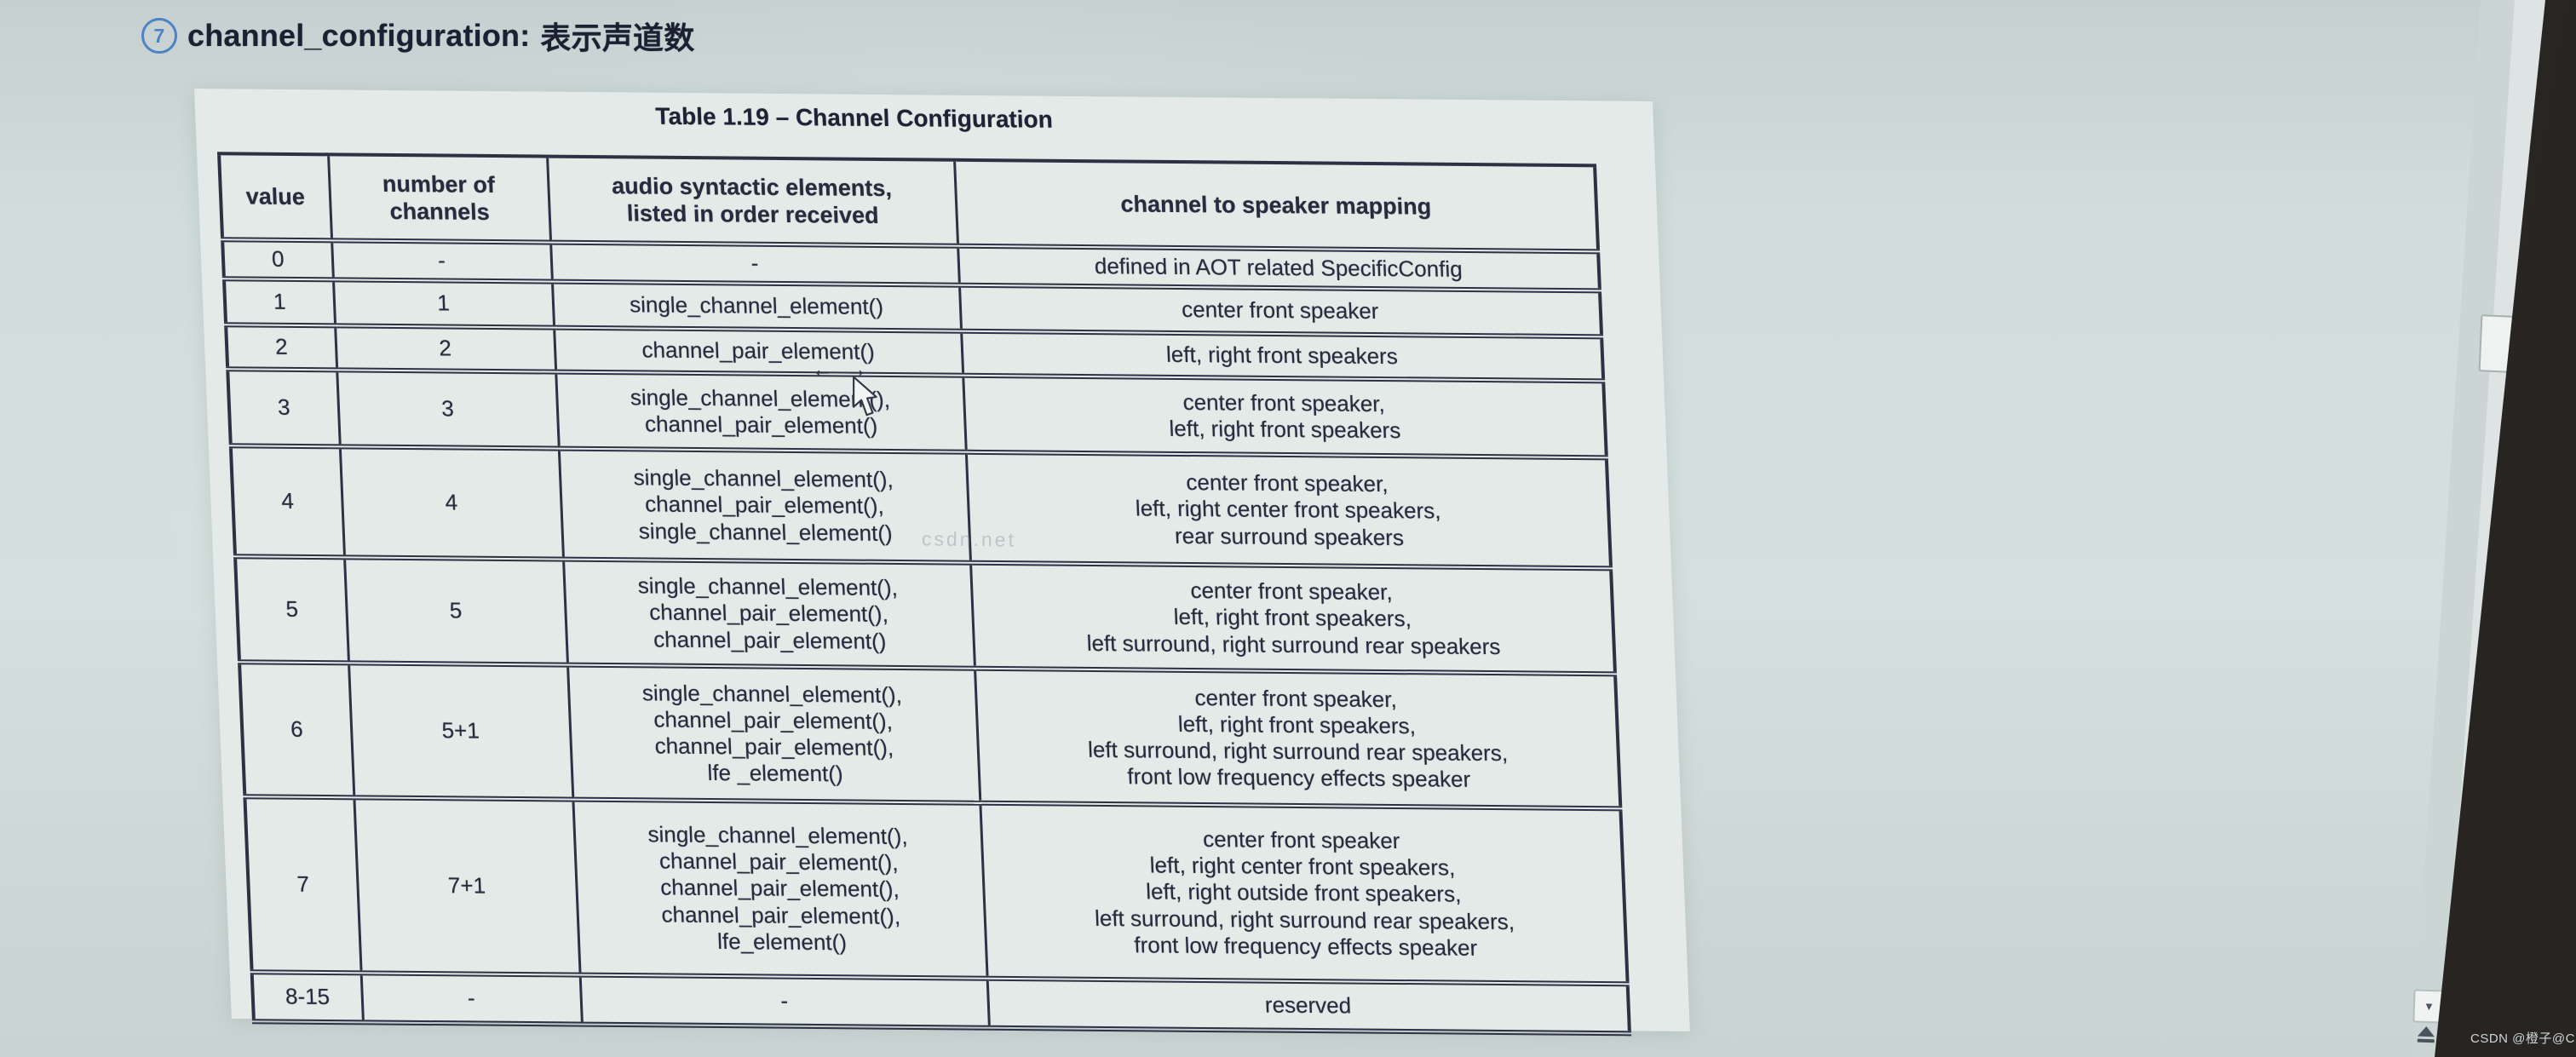 This screenshot has width=2576, height=1057. What do you see at coordinates (279, 302) in the screenshot?
I see `cell-value: 1` at bounding box center [279, 302].